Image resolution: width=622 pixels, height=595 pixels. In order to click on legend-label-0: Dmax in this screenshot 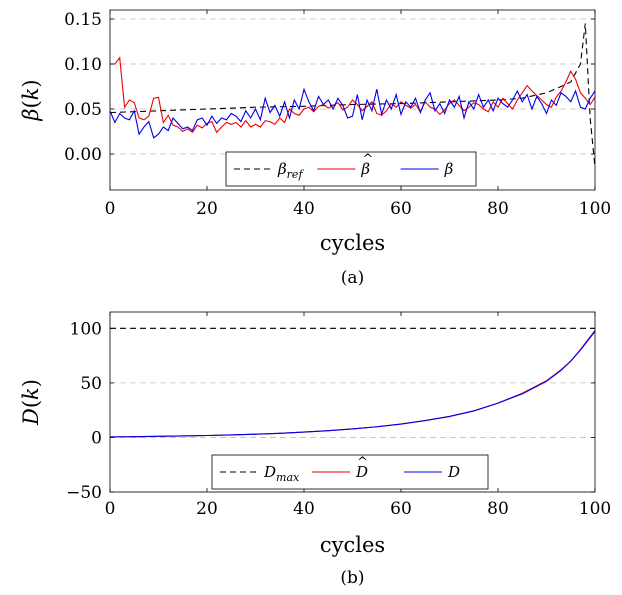, I will do `click(281, 473)`.